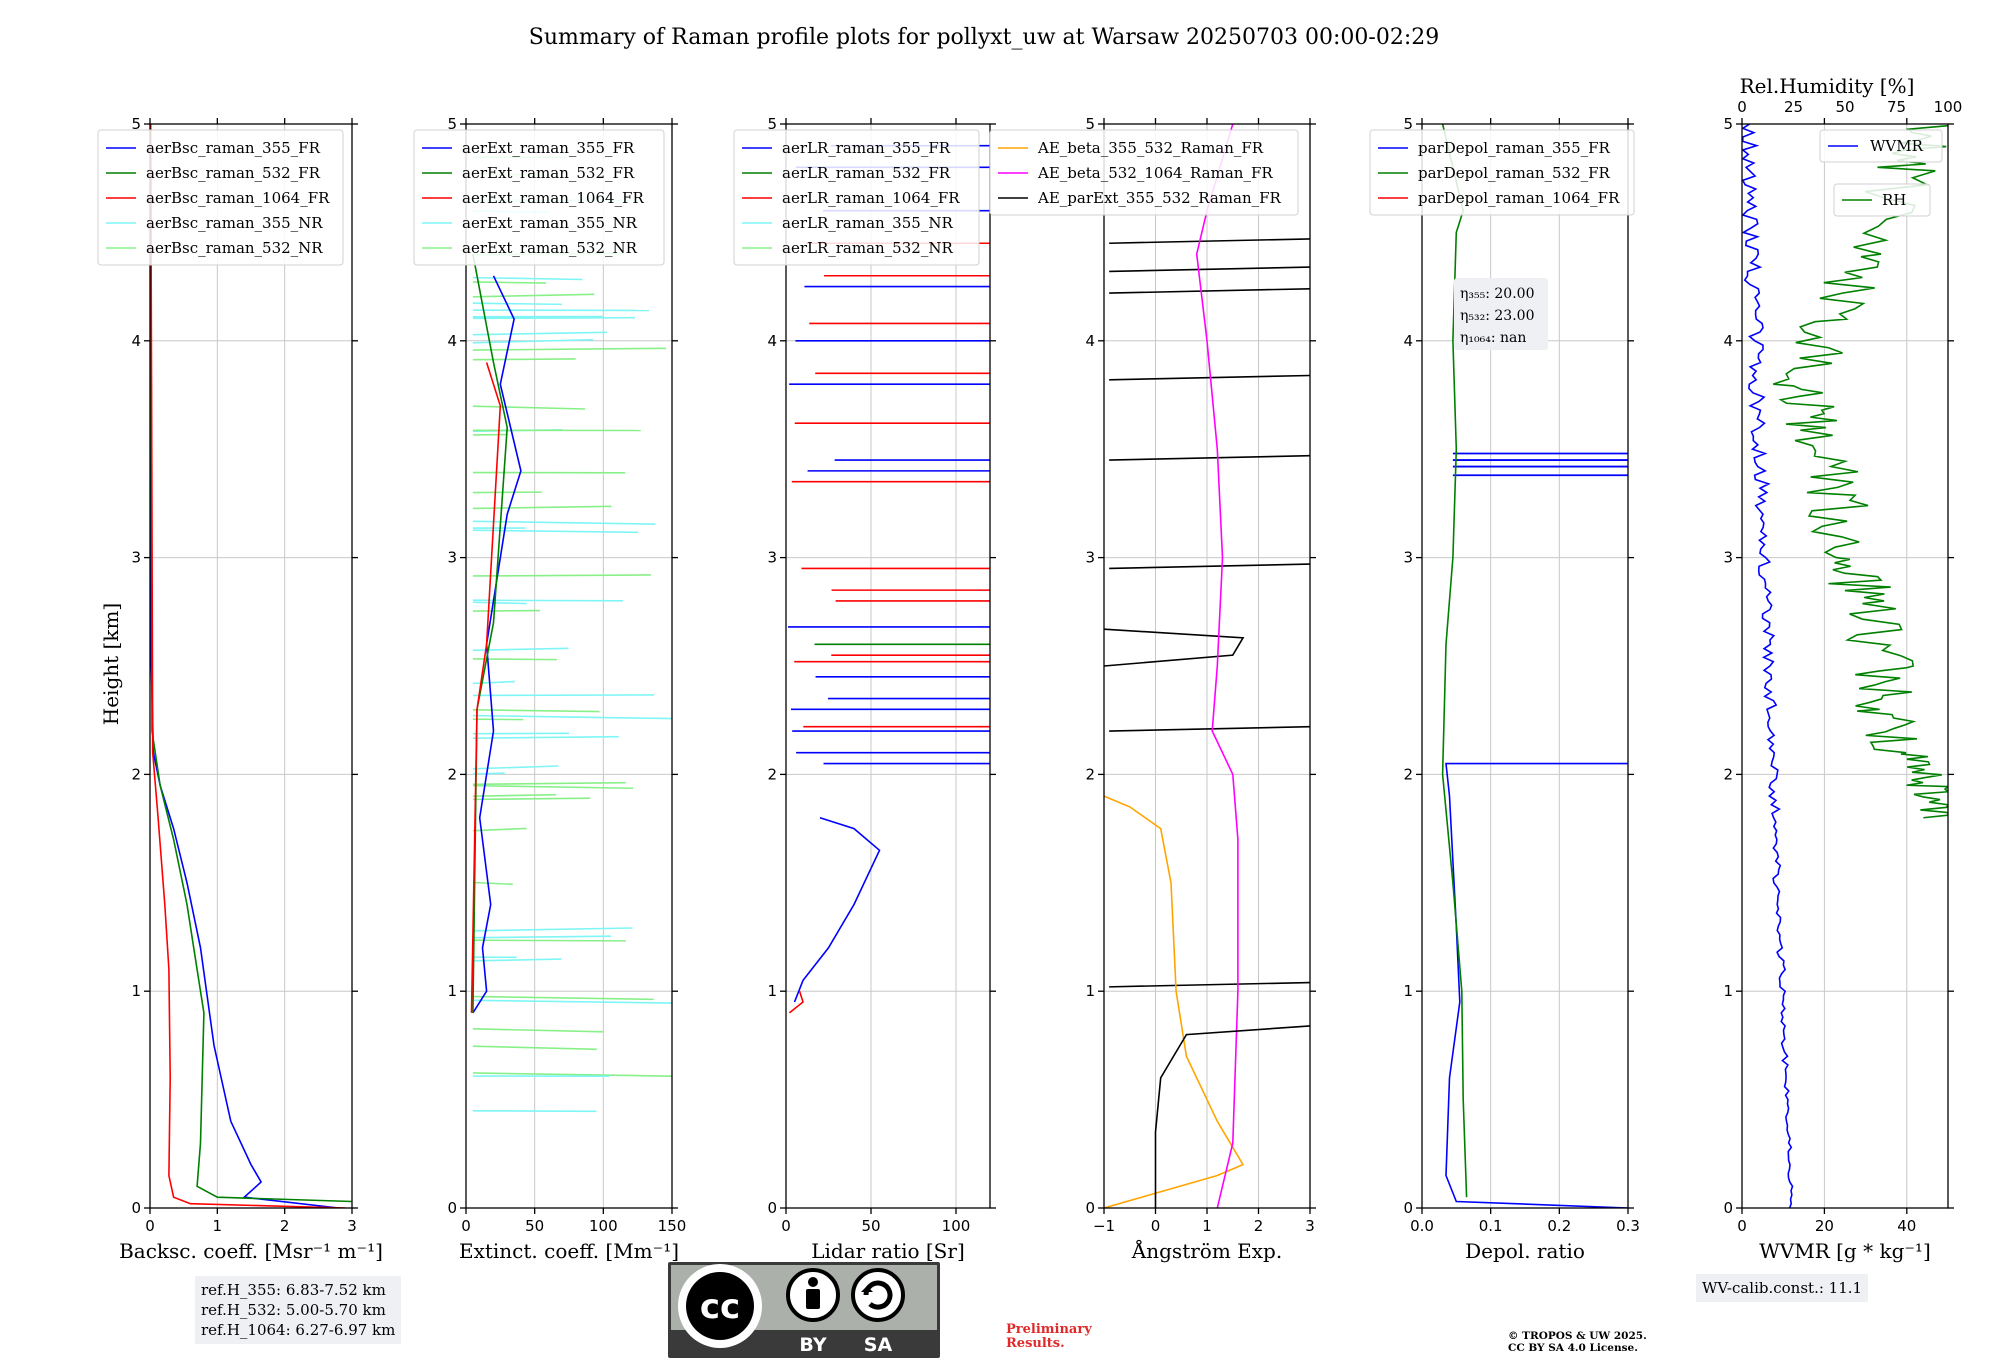  What do you see at coordinates (1501, 314) in the screenshot?
I see `eta-bg` at bounding box center [1501, 314].